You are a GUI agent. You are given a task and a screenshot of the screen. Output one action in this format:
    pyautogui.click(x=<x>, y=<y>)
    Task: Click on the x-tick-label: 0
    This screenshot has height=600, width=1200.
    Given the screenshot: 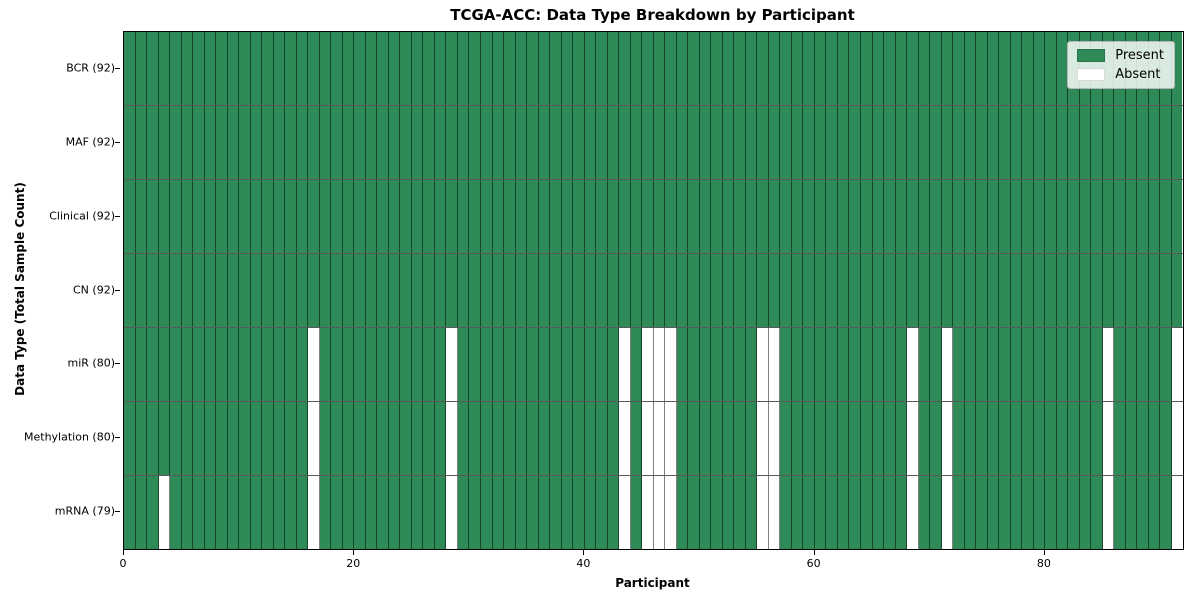 What is the action you would take?
    pyautogui.click(x=123, y=563)
    